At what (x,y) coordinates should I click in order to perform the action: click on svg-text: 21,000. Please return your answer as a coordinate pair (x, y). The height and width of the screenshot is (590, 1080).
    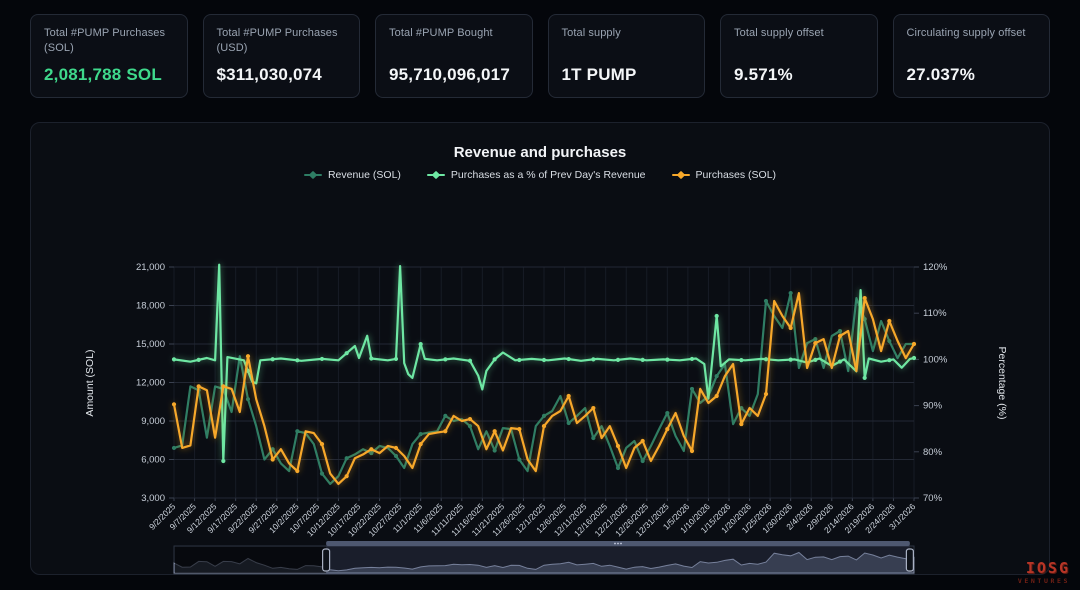
    Looking at the image, I should click on (150, 267).